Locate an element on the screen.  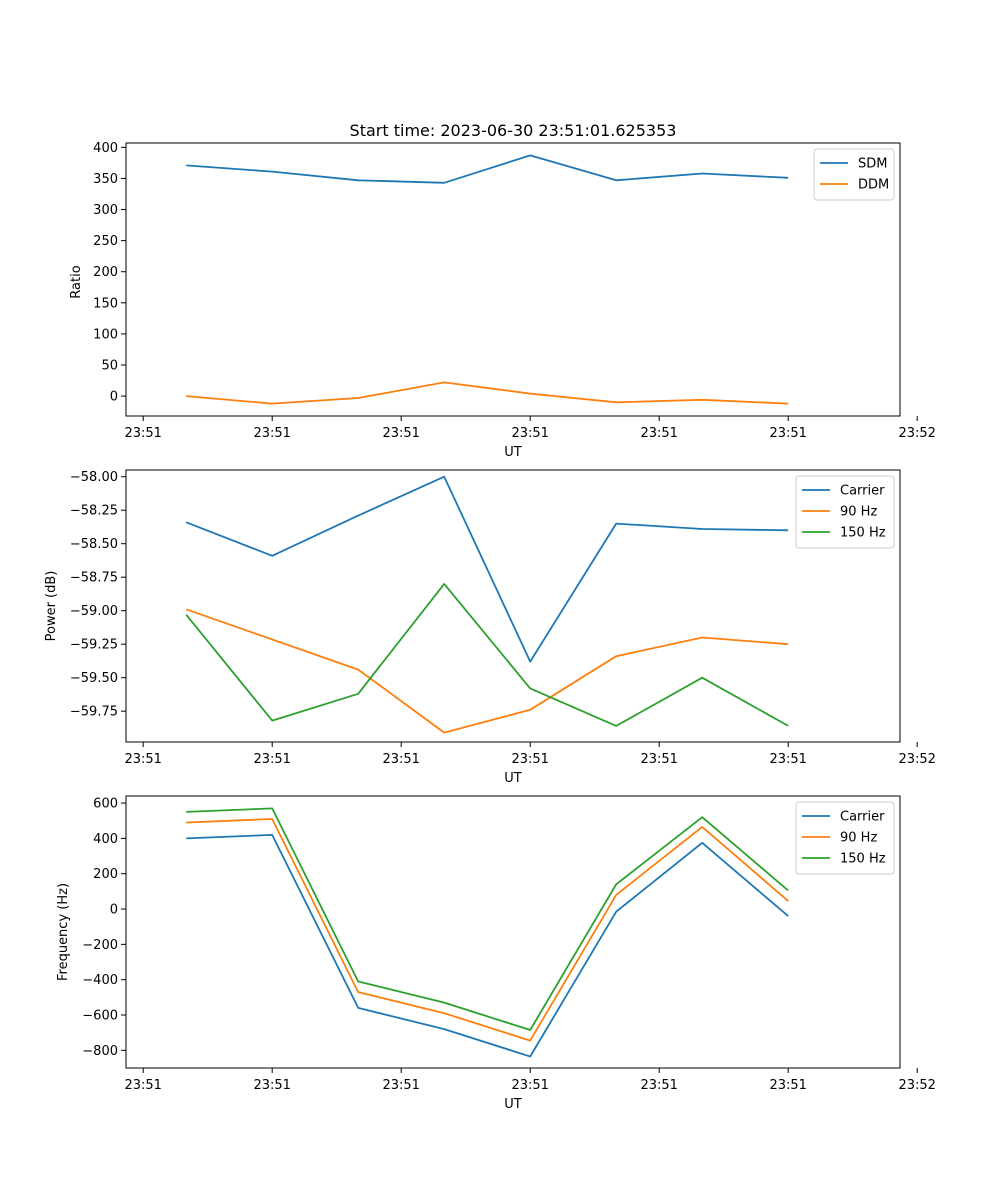
legend: SDM DDM is located at coordinates (854, 174).